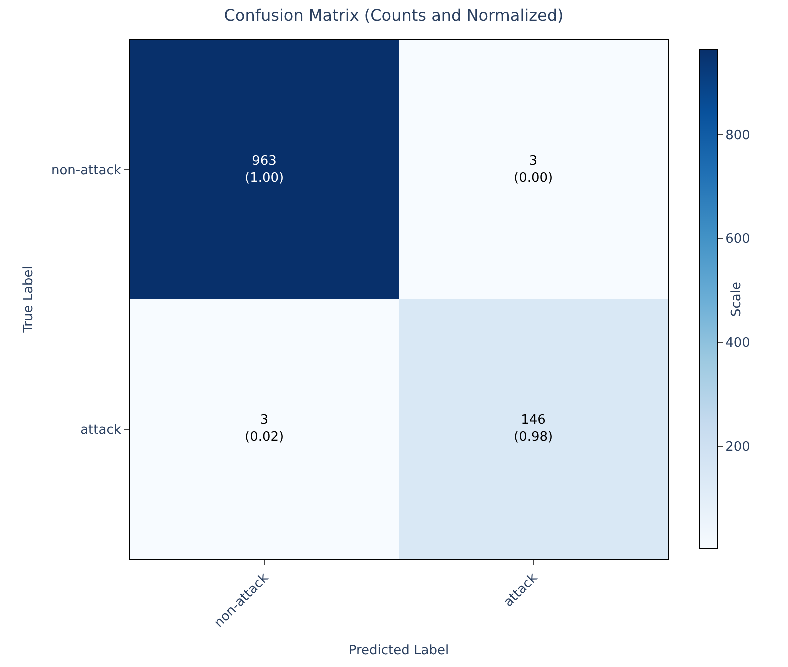 The image size is (788, 667). I want to click on y-axis-title: True Label, so click(28, 300).